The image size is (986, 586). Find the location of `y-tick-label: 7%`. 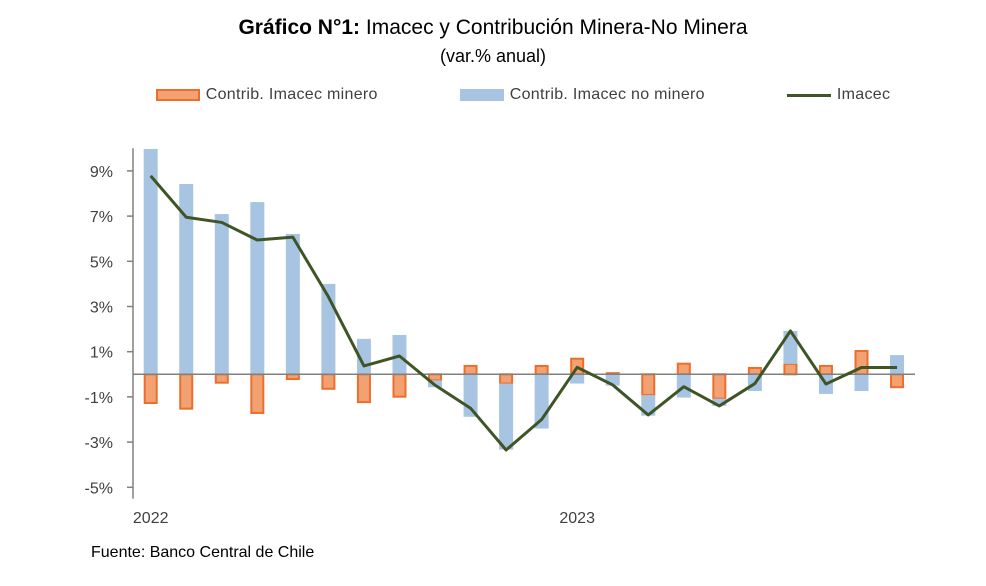

y-tick-label: 7% is located at coordinates (101, 217).